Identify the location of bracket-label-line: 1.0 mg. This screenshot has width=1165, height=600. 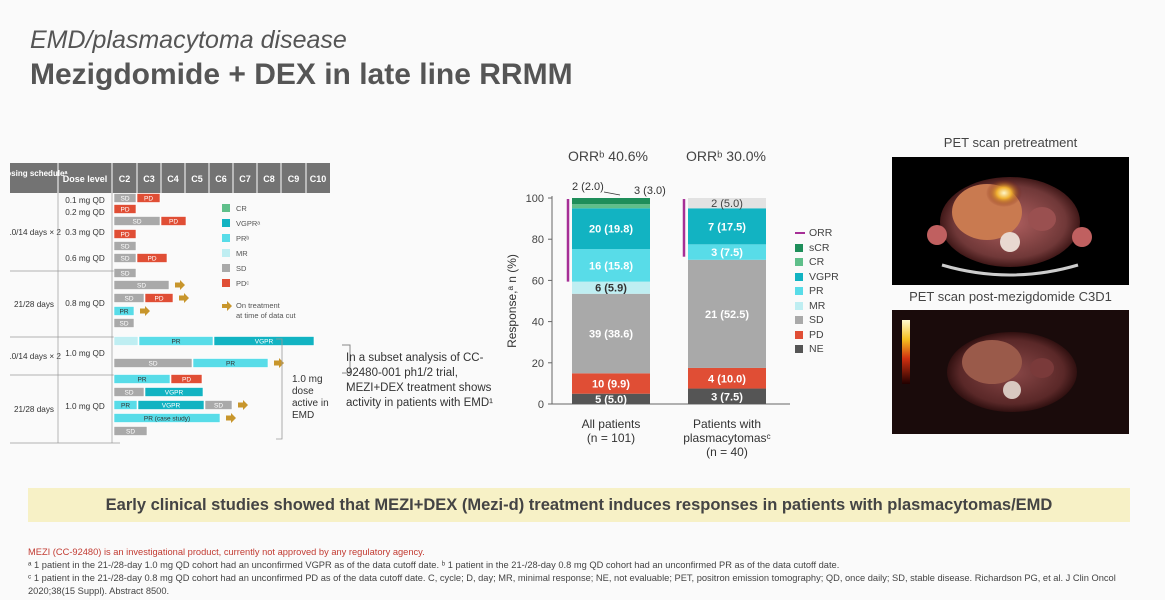
(307, 379).